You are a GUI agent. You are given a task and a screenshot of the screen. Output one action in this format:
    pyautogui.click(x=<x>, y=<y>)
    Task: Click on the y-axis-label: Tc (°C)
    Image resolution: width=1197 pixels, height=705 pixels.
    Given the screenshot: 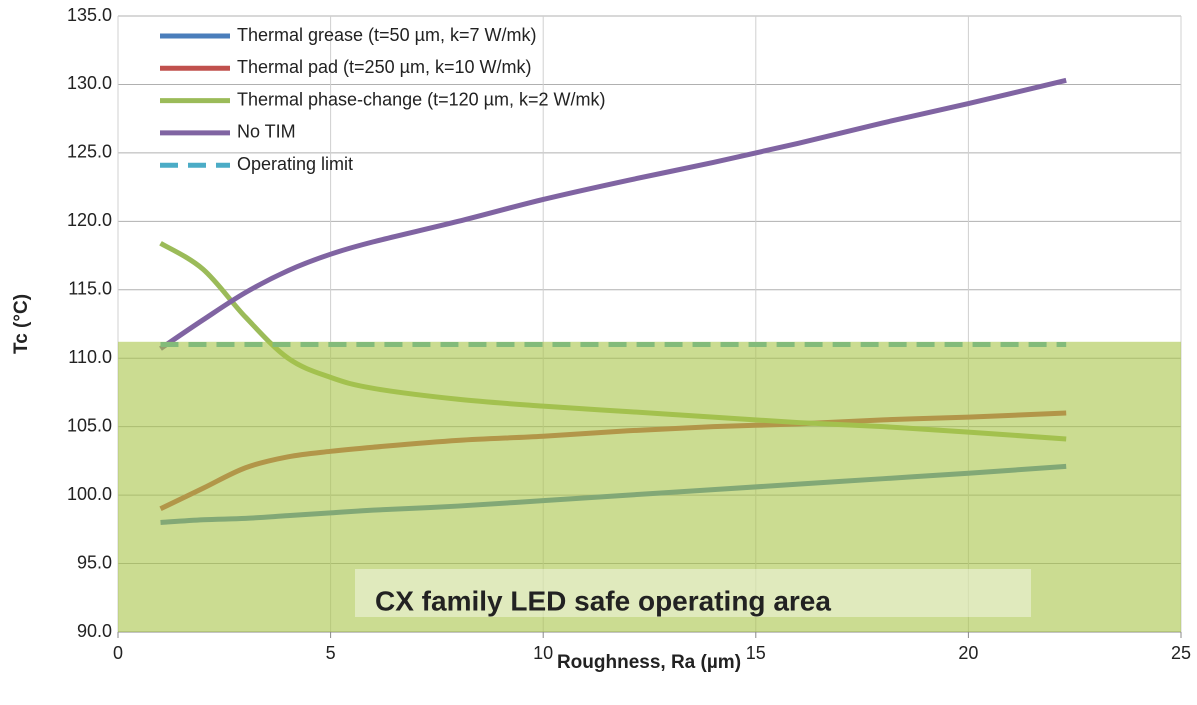 What is the action you would take?
    pyautogui.click(x=21, y=324)
    